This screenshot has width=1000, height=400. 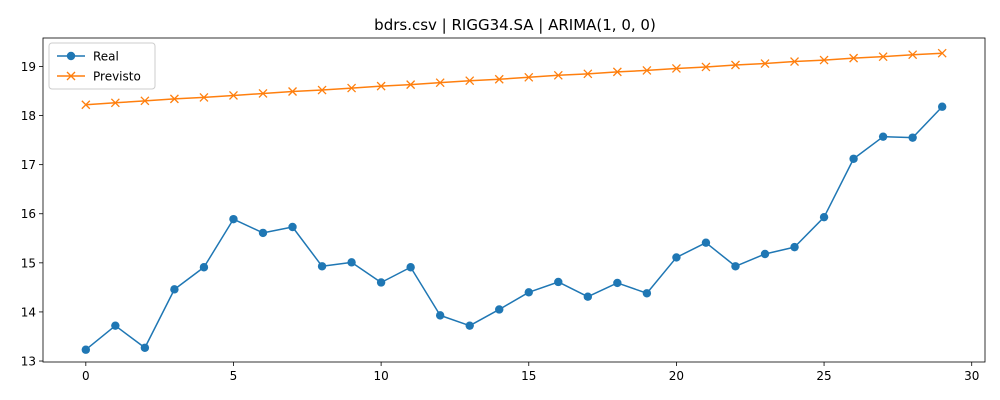 What do you see at coordinates (28, 214) in the screenshot?
I see `y-tick-label: 16` at bounding box center [28, 214].